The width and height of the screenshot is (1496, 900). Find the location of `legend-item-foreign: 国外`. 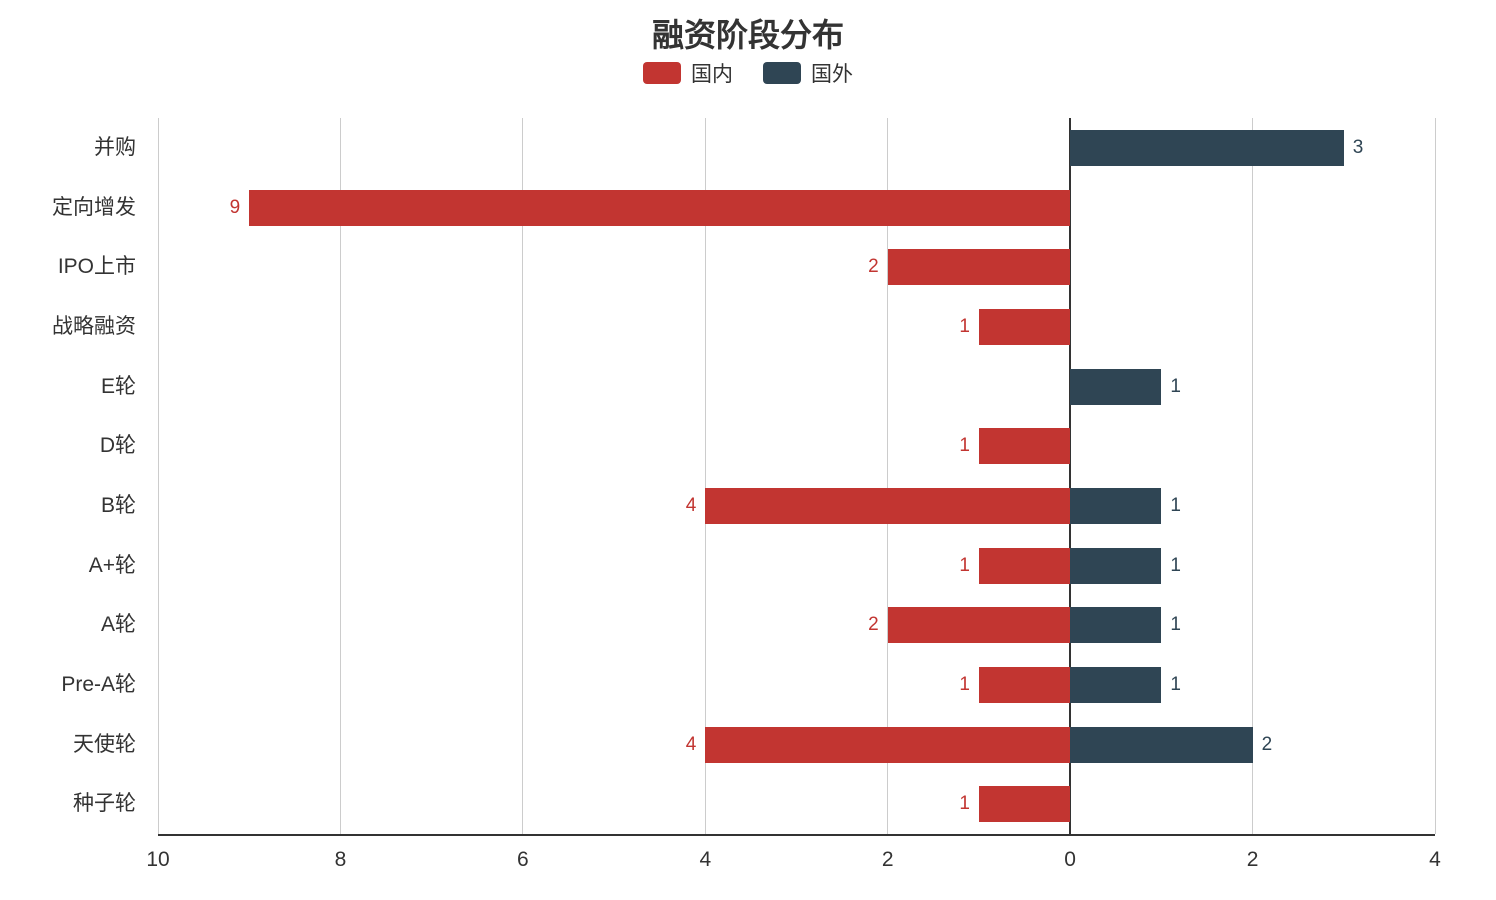

legend-item-foreign: 国外 is located at coordinates (808, 73).